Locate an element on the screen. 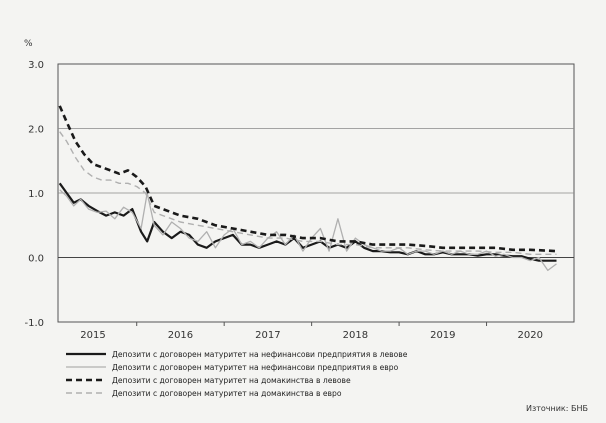 Image resolution: width=606 pixels, height=423 pixels. y-tick-label: 2.0 is located at coordinates (36, 130).